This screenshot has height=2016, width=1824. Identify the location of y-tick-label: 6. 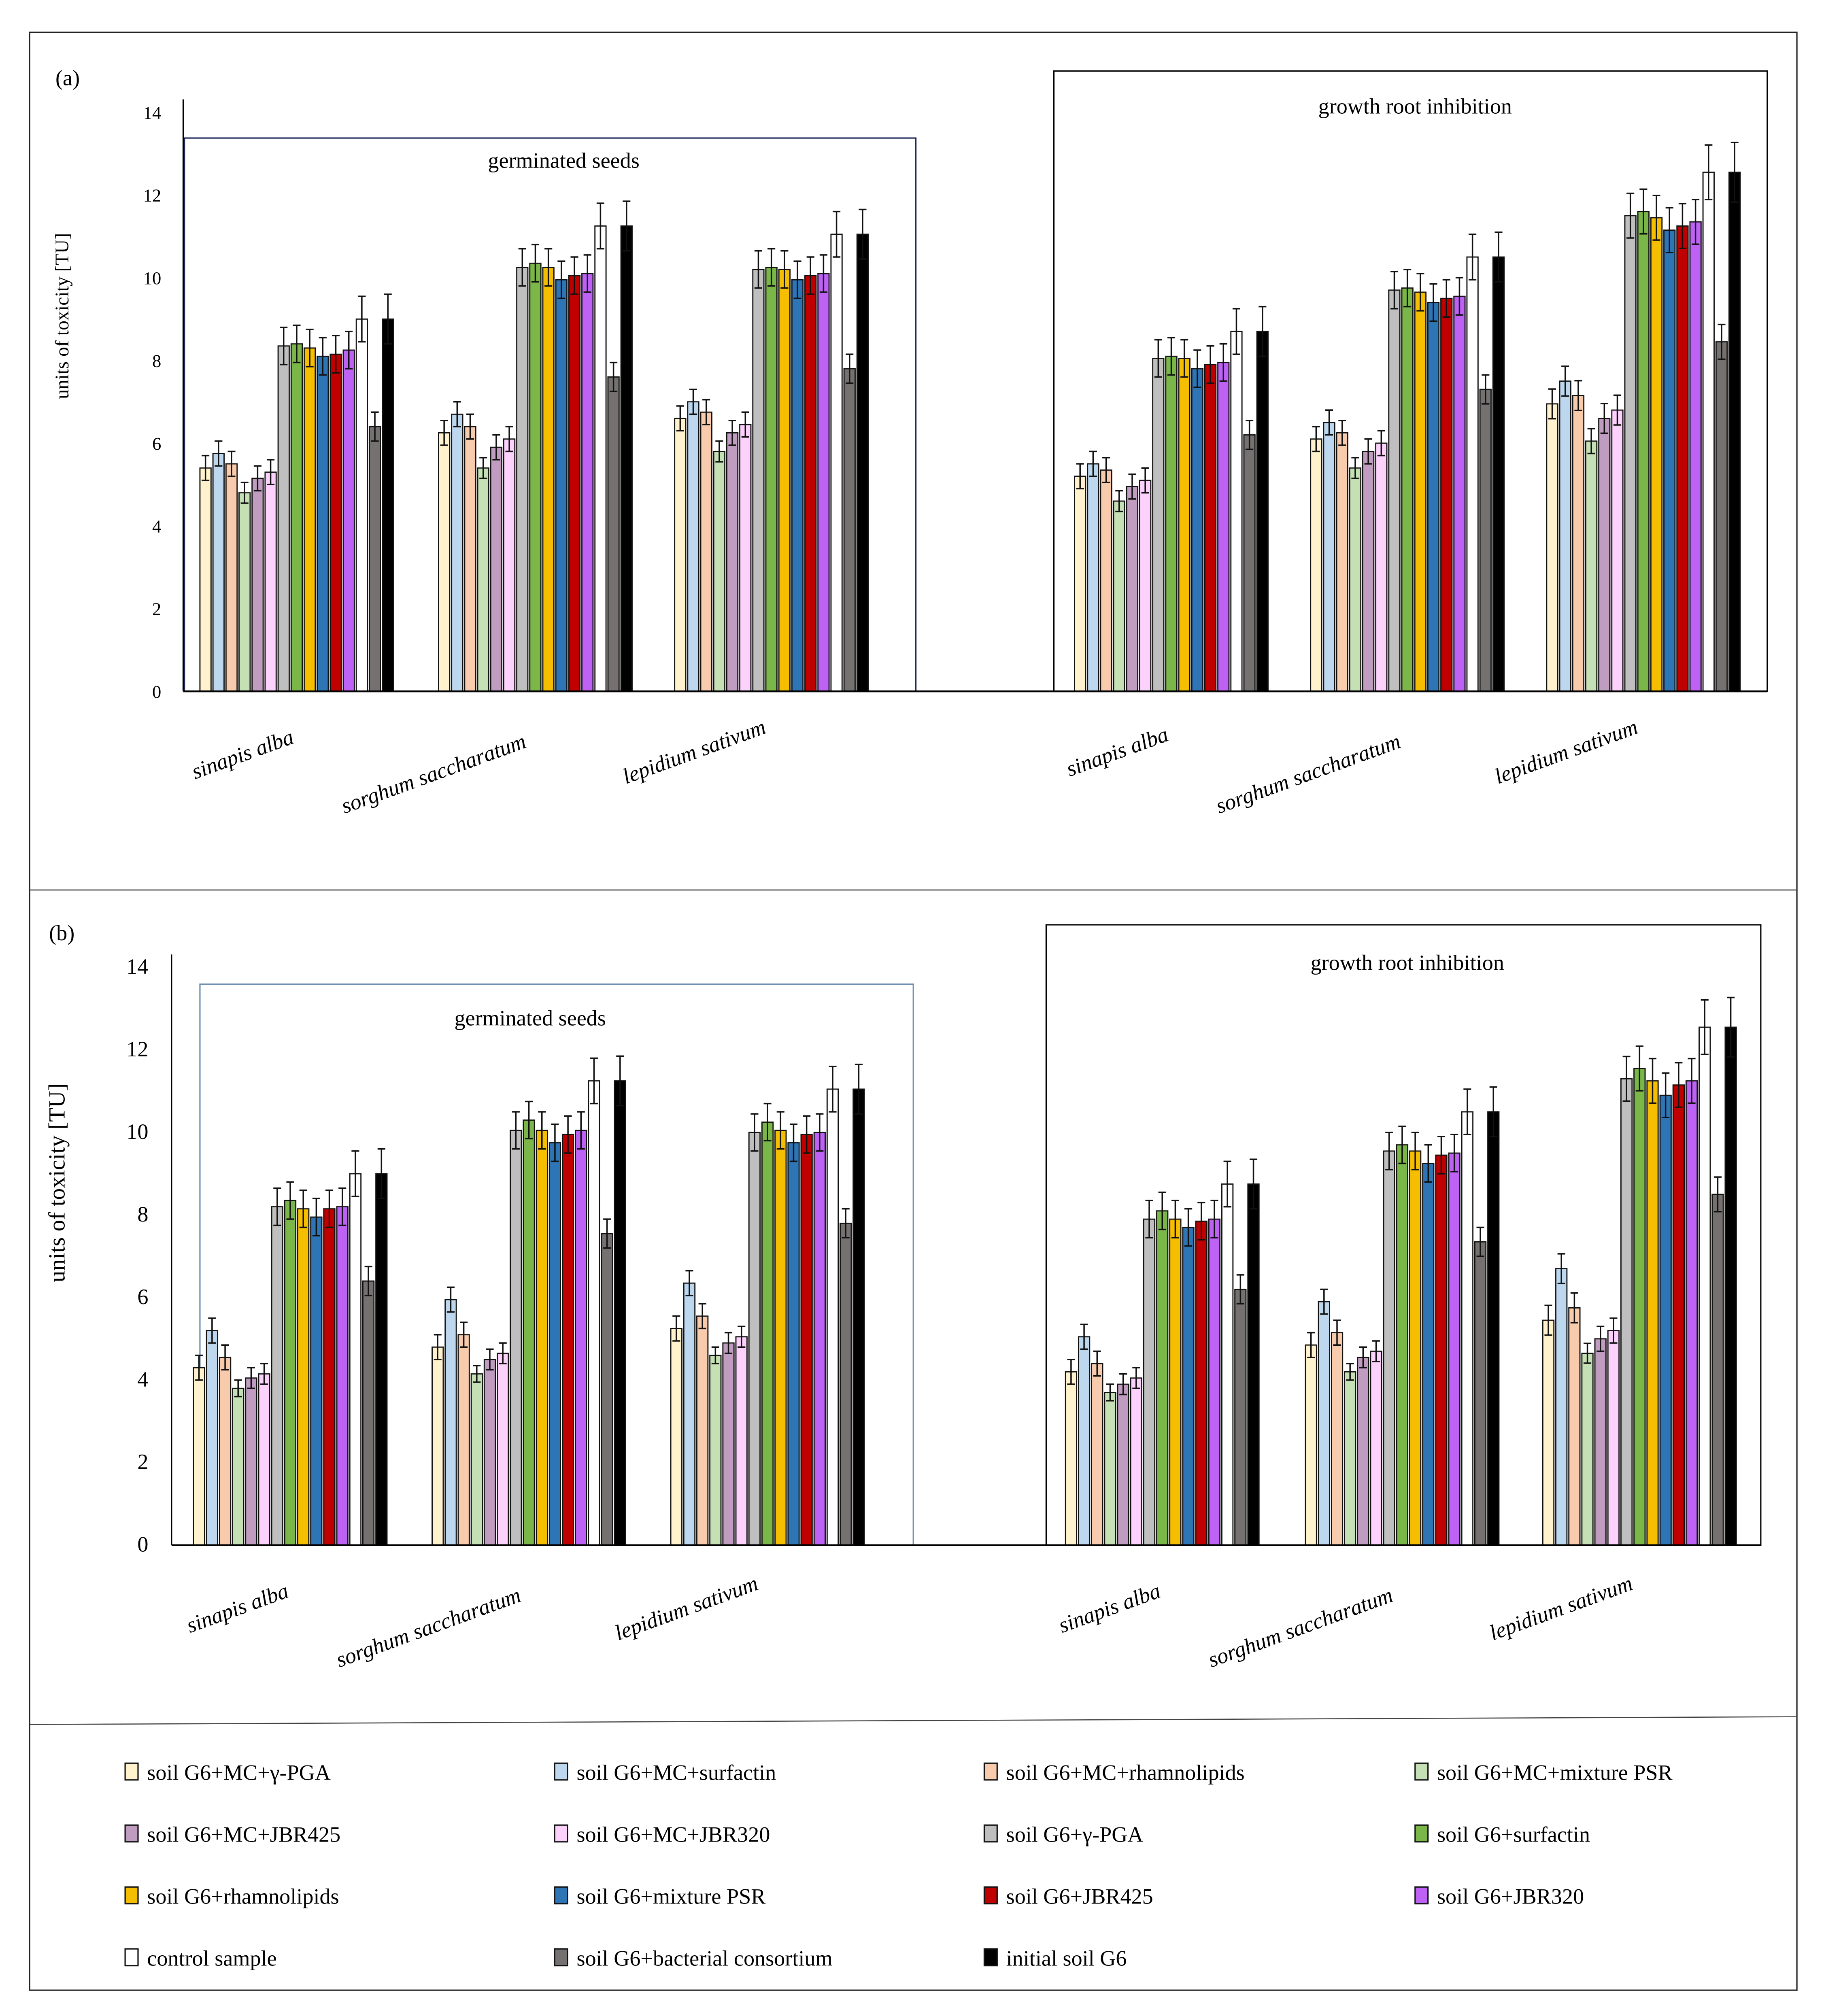
(156, 443).